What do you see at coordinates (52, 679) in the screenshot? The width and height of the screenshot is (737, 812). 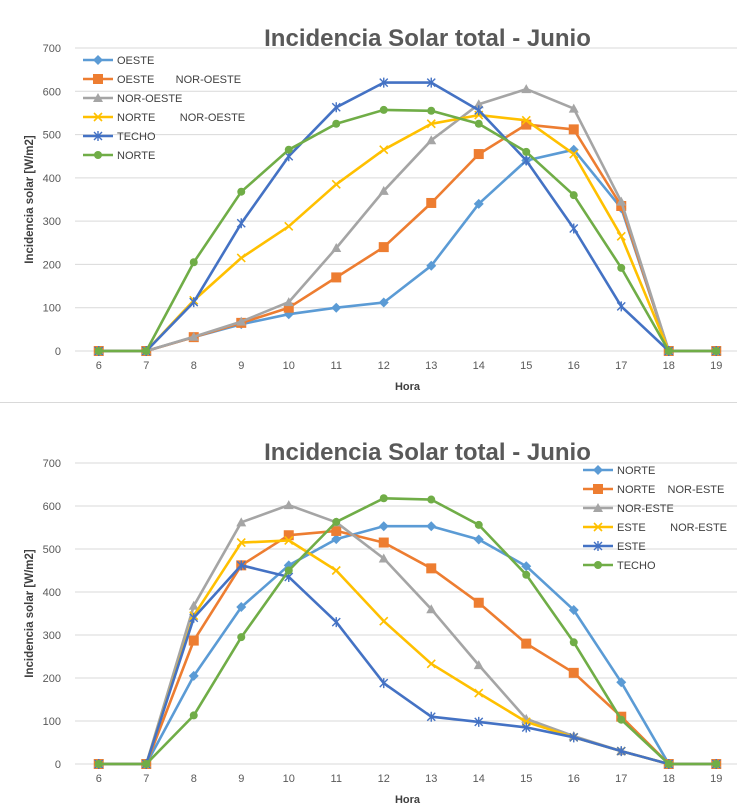 I see `bottom-ytick-200: 200` at bounding box center [52, 679].